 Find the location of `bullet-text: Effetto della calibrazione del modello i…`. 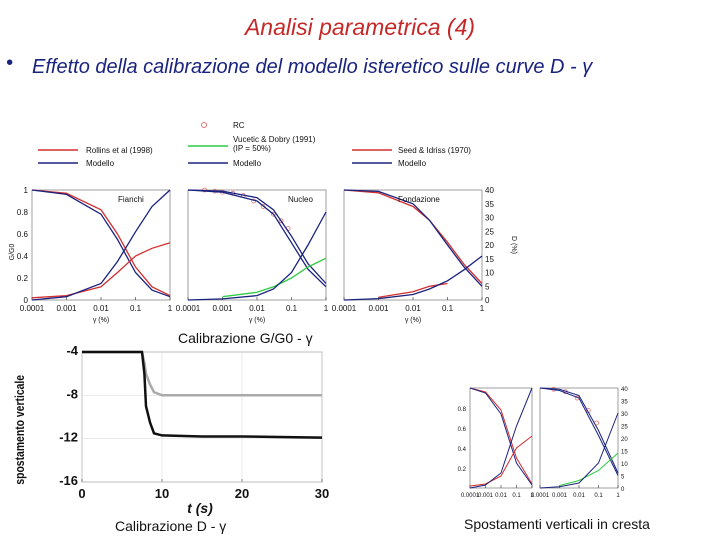

bullet-text: Effetto della calibrazione del modello i… is located at coordinates (312, 67).